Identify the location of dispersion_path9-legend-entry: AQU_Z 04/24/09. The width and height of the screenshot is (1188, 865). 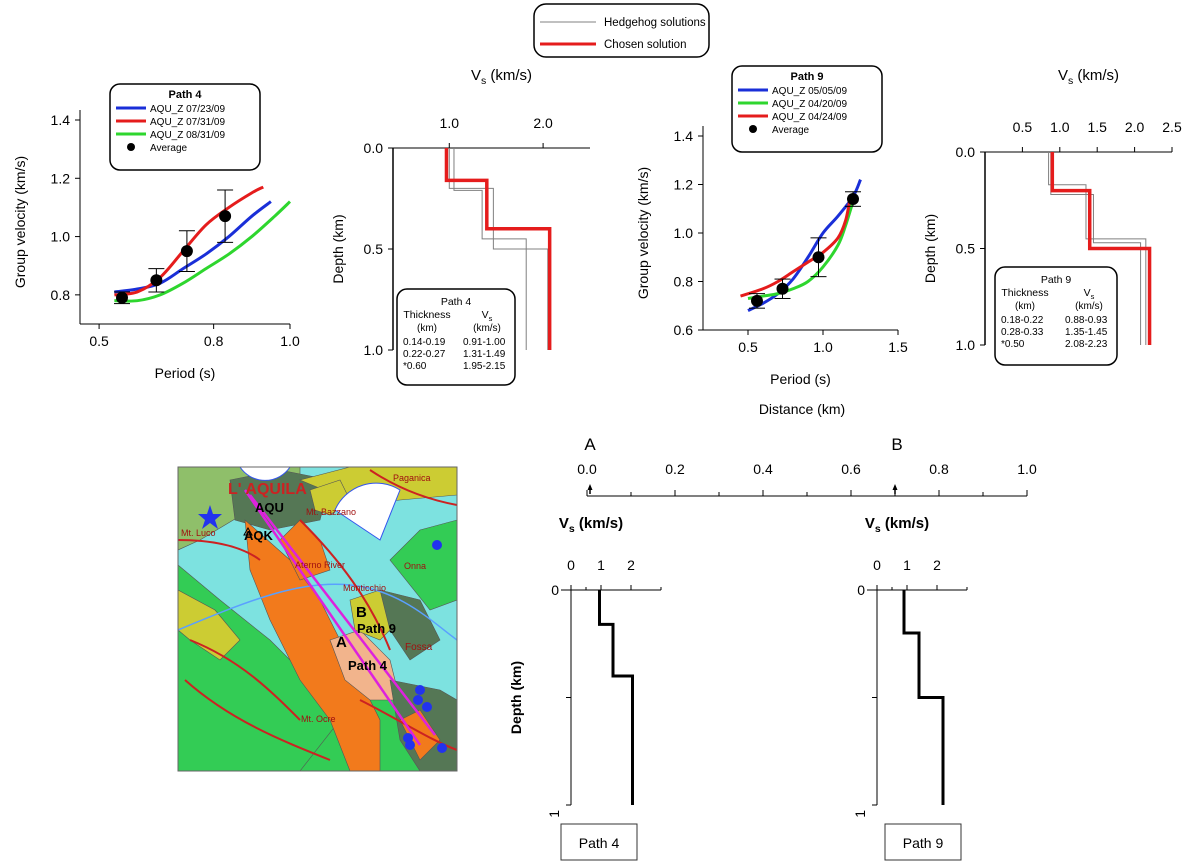
(809, 117).